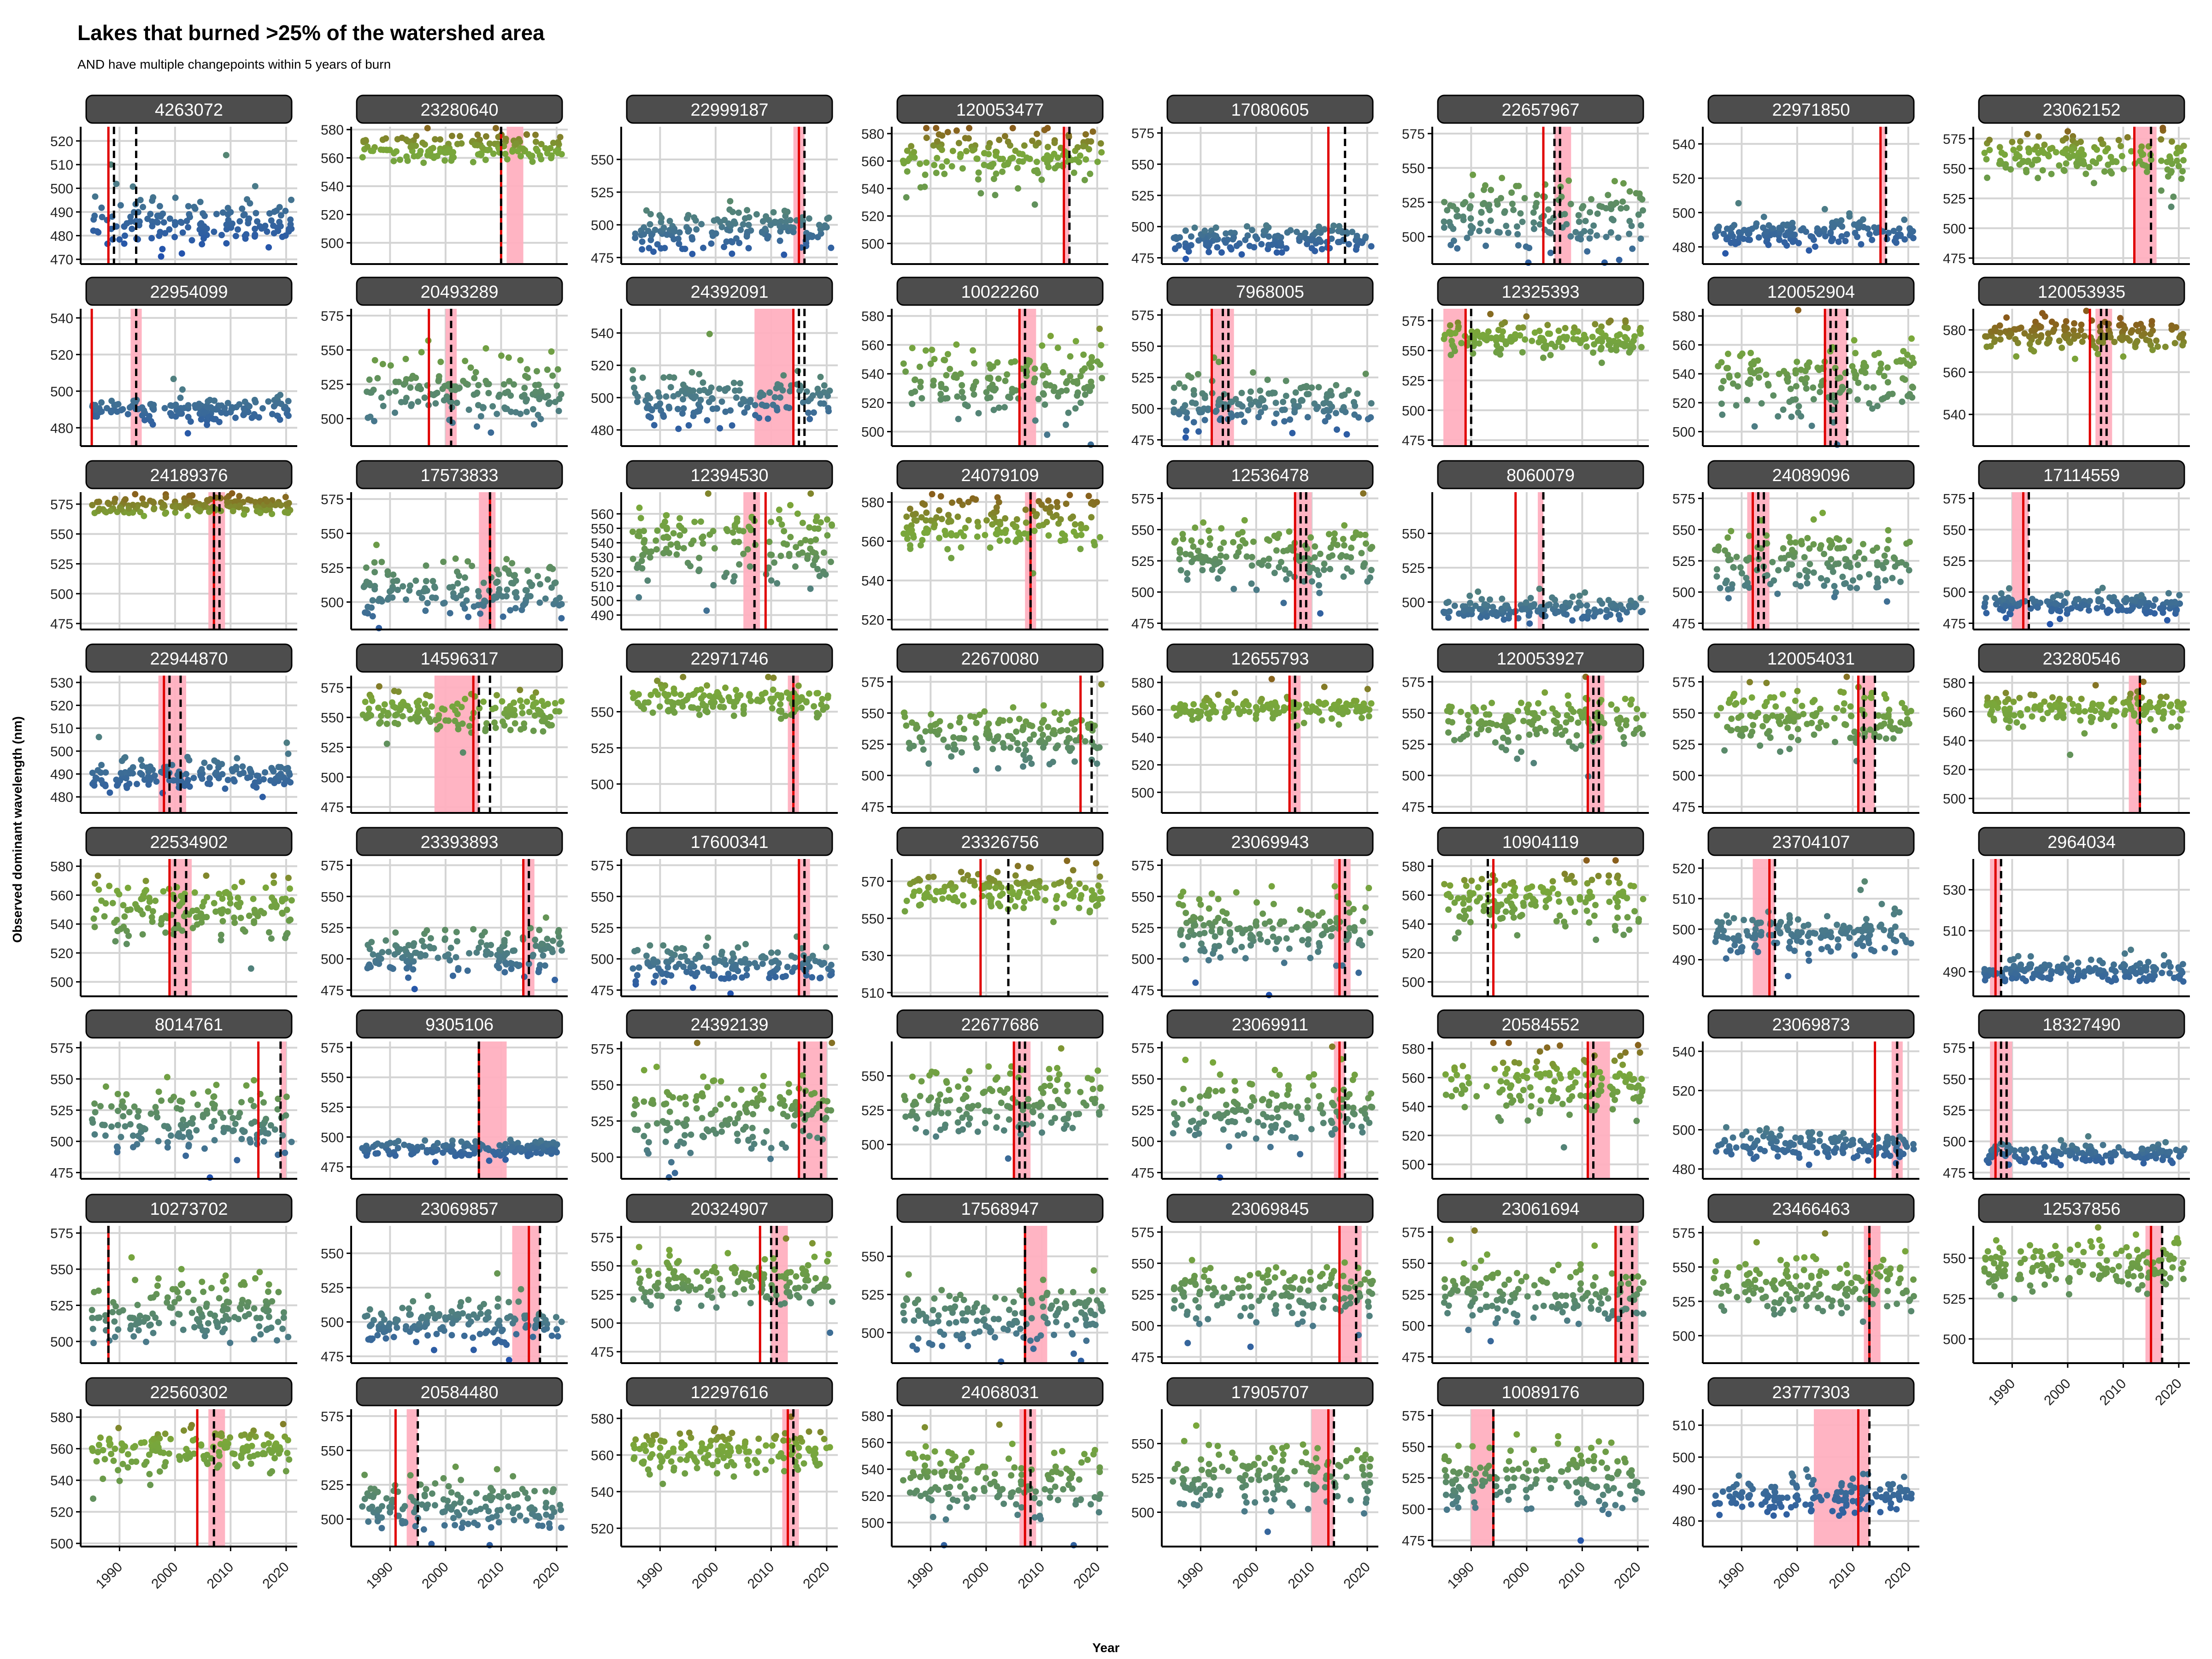  I want to click on facet-strip-label: 12325393, so click(1540, 292).